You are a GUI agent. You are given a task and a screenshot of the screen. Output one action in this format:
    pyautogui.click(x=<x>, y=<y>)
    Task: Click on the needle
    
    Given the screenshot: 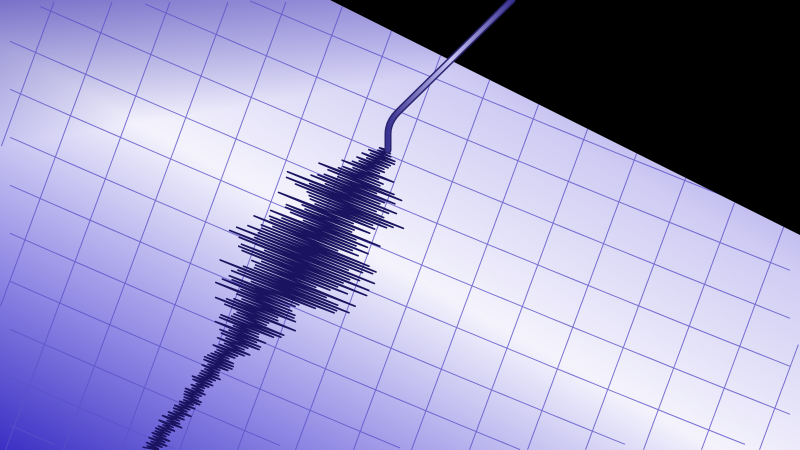 What is the action you would take?
    pyautogui.click(x=450, y=77)
    